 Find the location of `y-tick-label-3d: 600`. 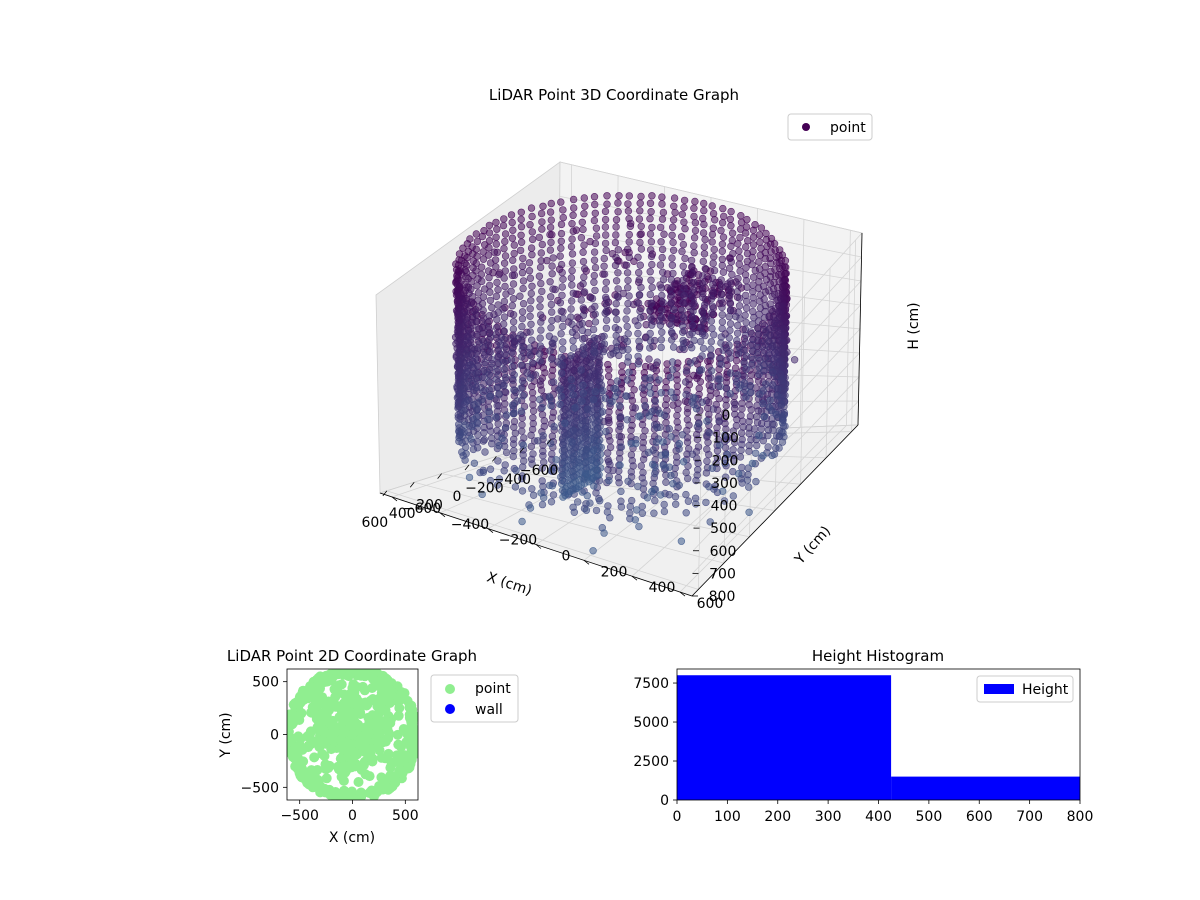

y-tick-label-3d: 600 is located at coordinates (710, 604).